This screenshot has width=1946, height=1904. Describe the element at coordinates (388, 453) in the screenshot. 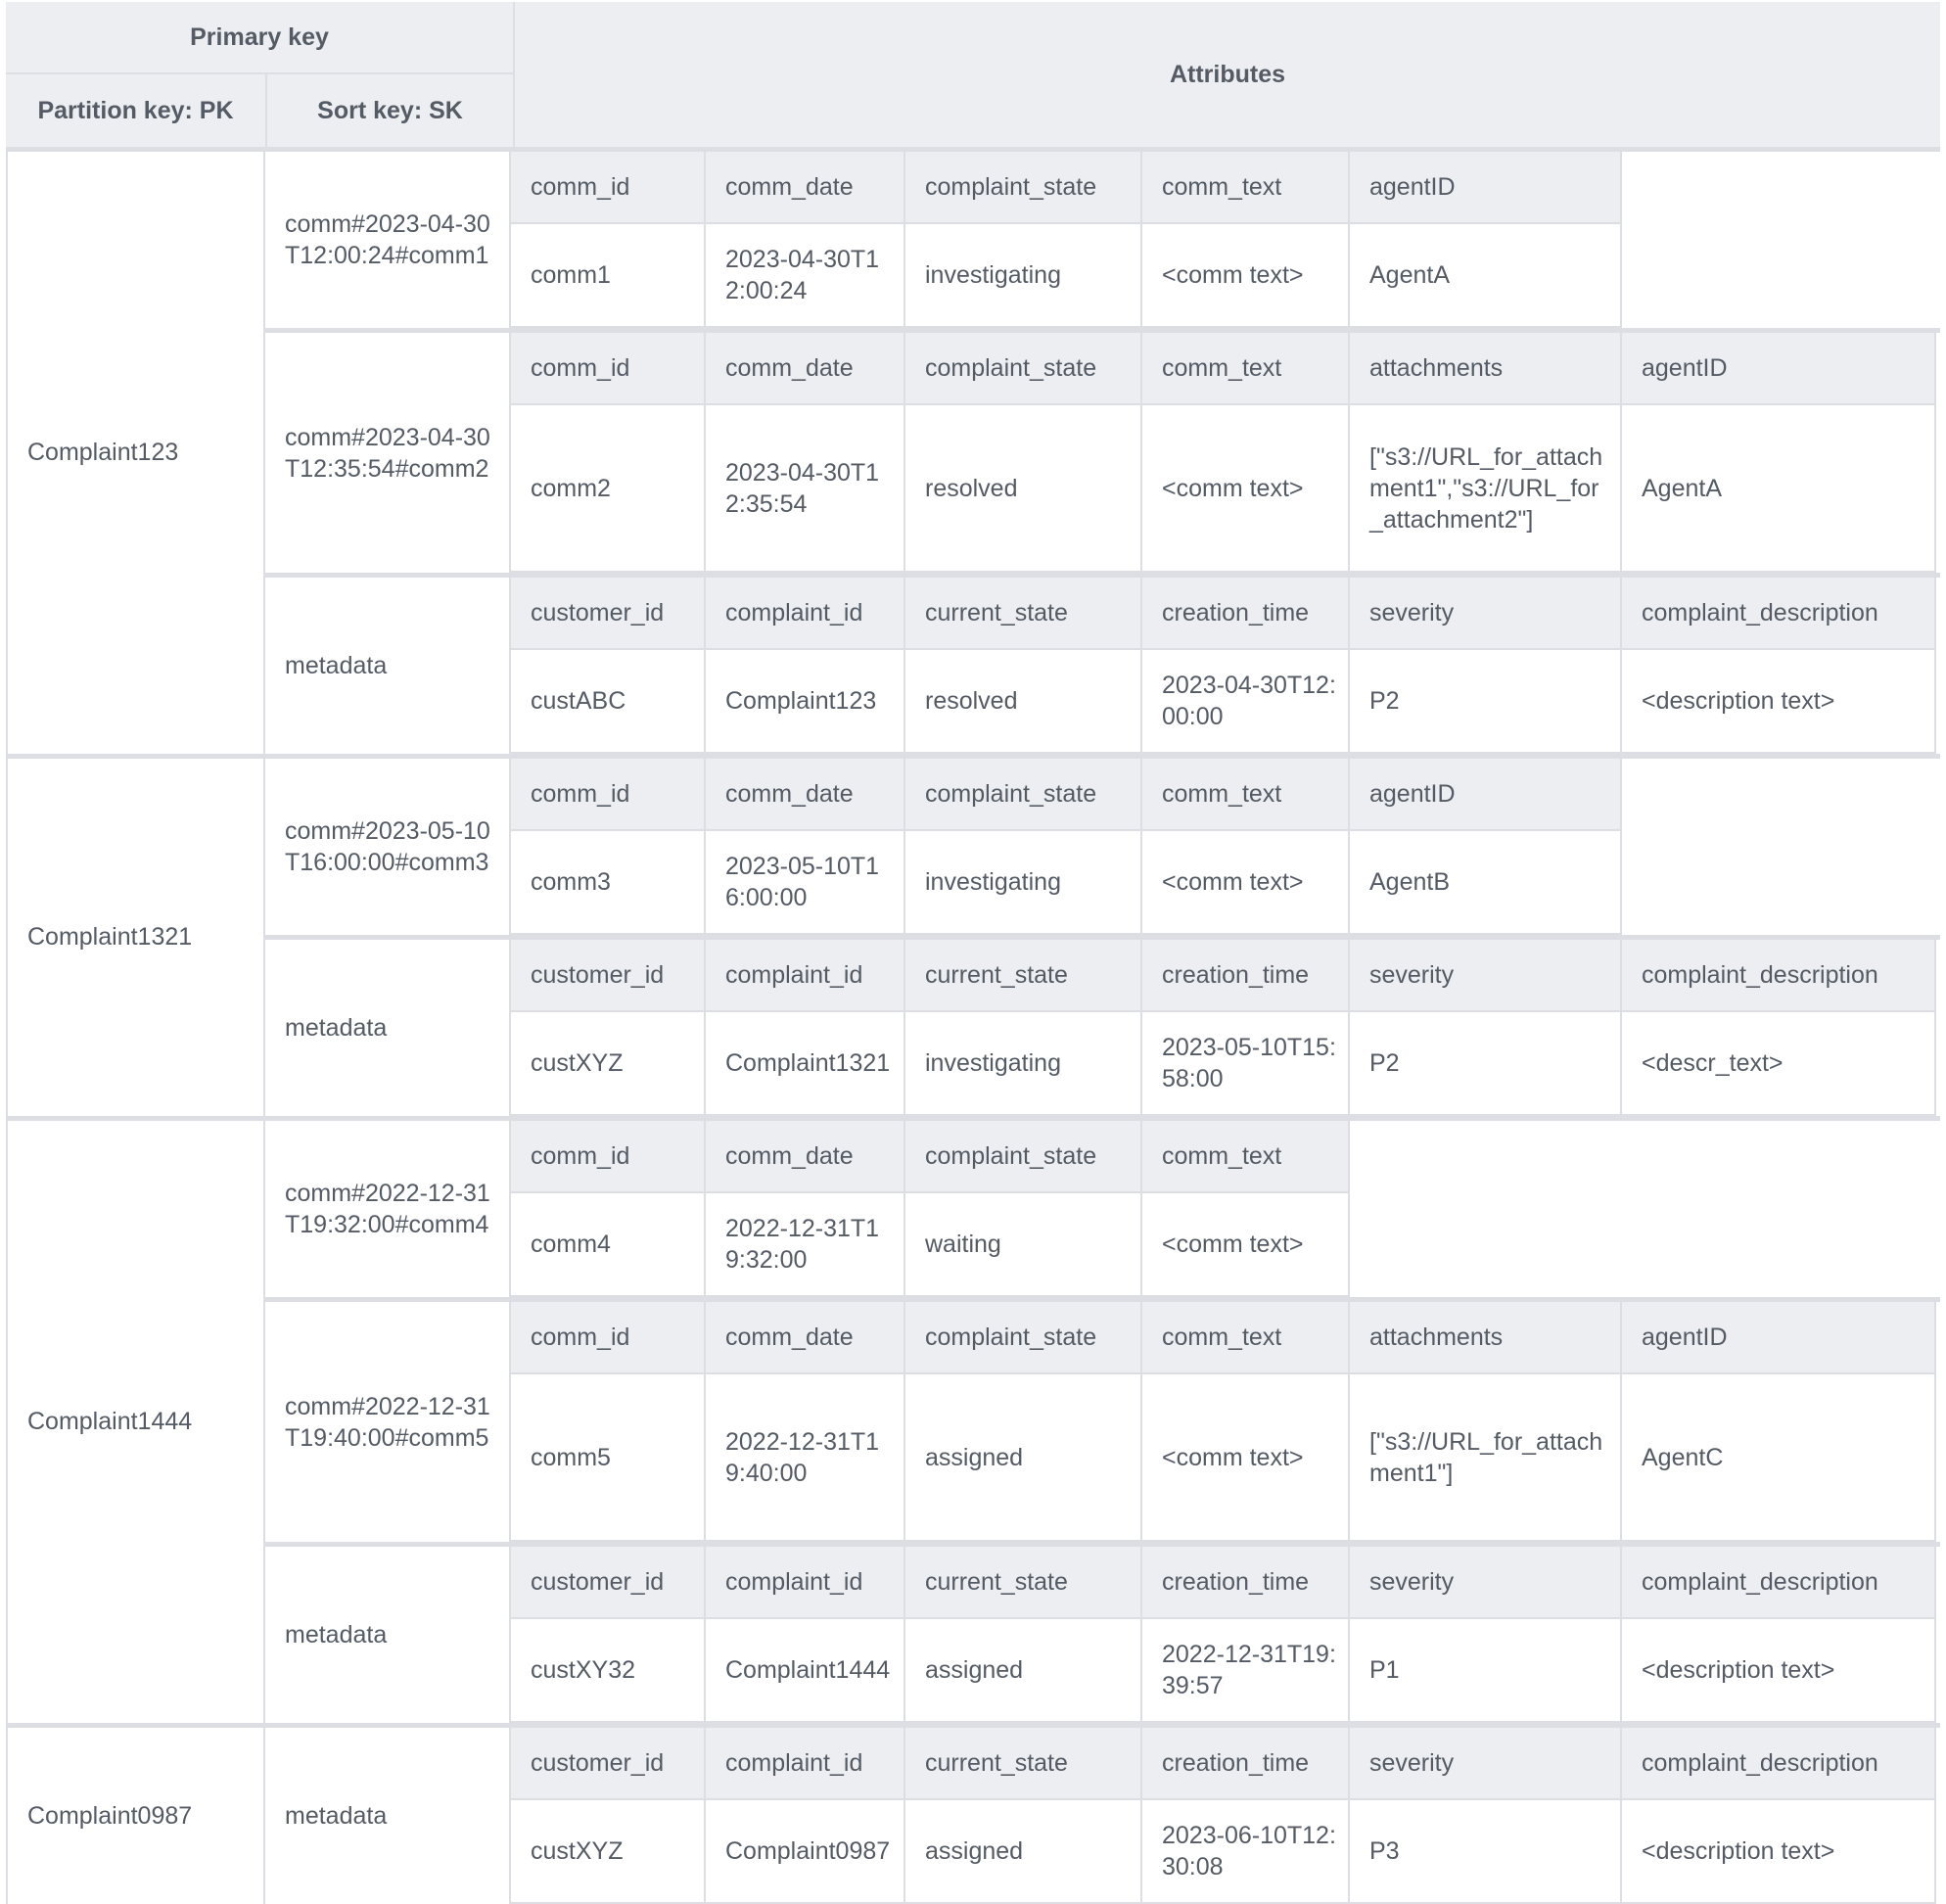

I see `sort-key-cell: comm#2023-04-30T12:35:54#comm2` at that location.